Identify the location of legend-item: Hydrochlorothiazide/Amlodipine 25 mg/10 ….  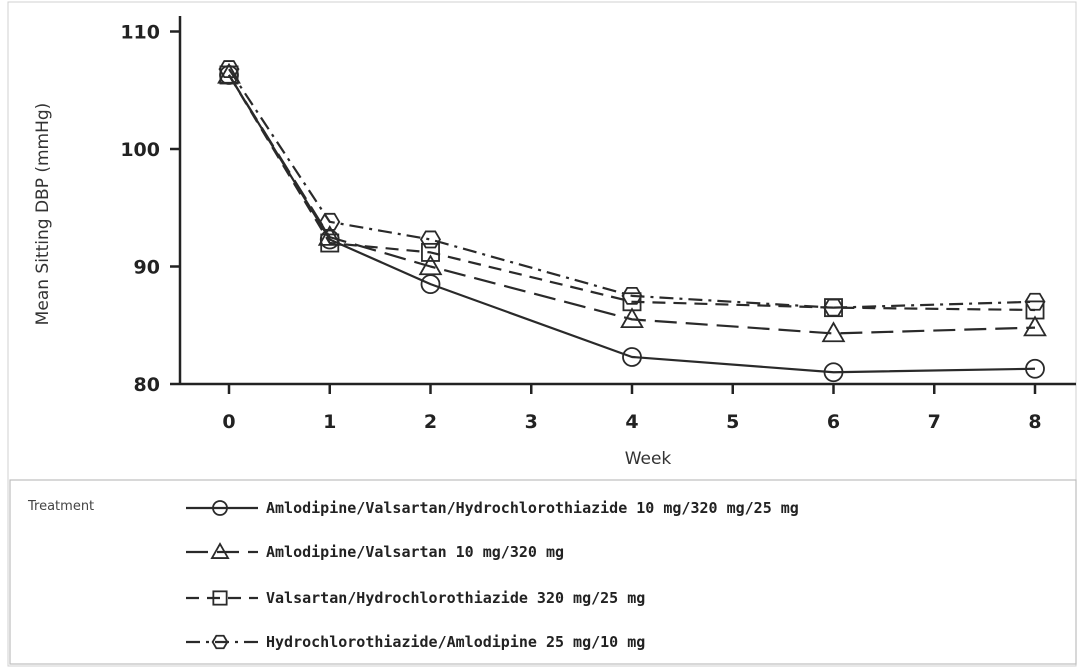
(415, 642).